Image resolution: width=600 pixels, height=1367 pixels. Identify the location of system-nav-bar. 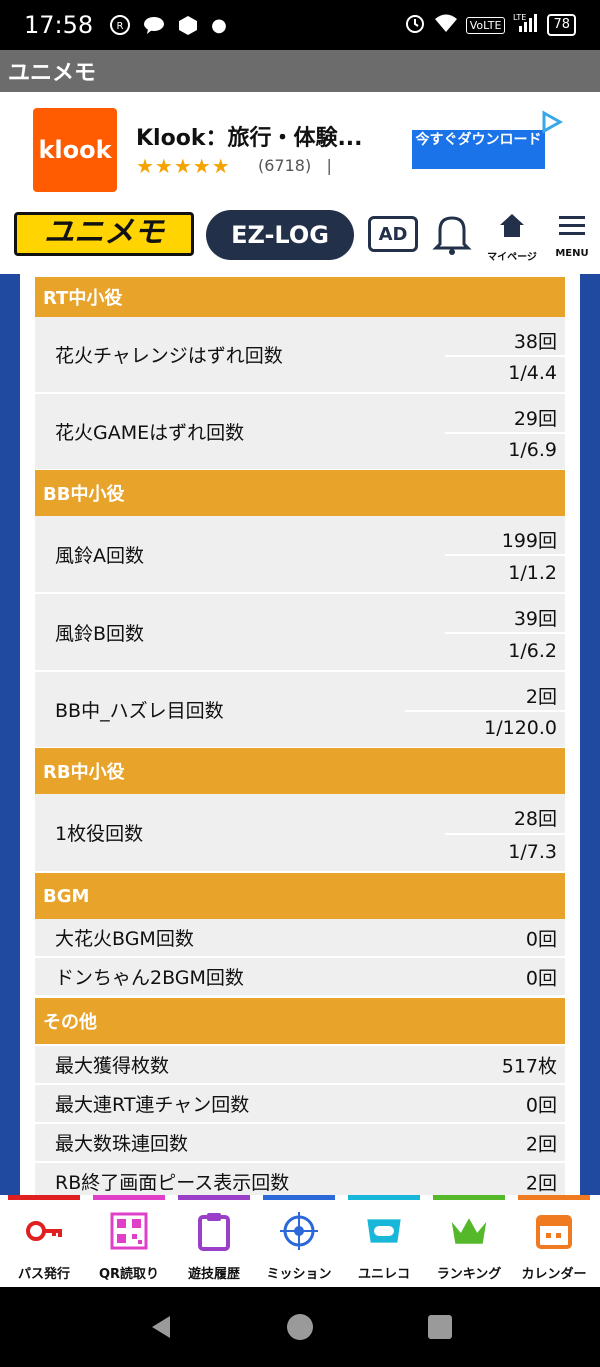
(300, 1327).